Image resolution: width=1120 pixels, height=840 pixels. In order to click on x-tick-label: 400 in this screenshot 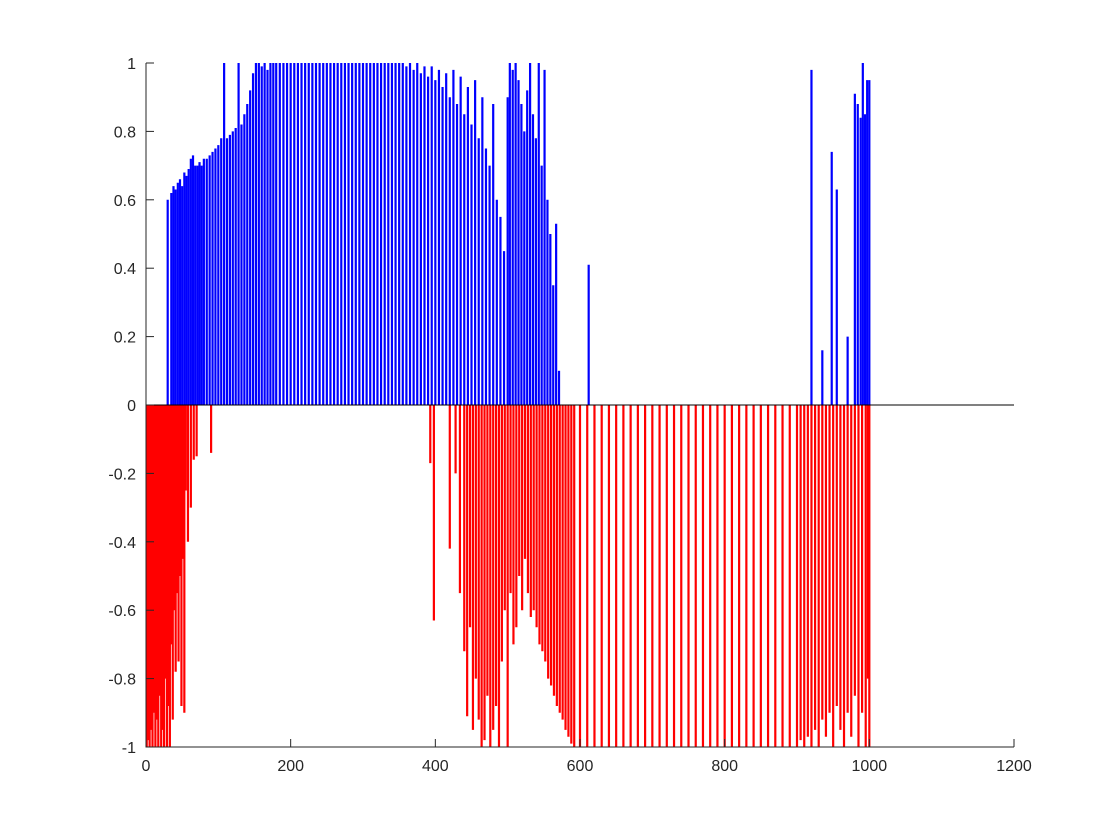, I will do `click(435, 766)`.